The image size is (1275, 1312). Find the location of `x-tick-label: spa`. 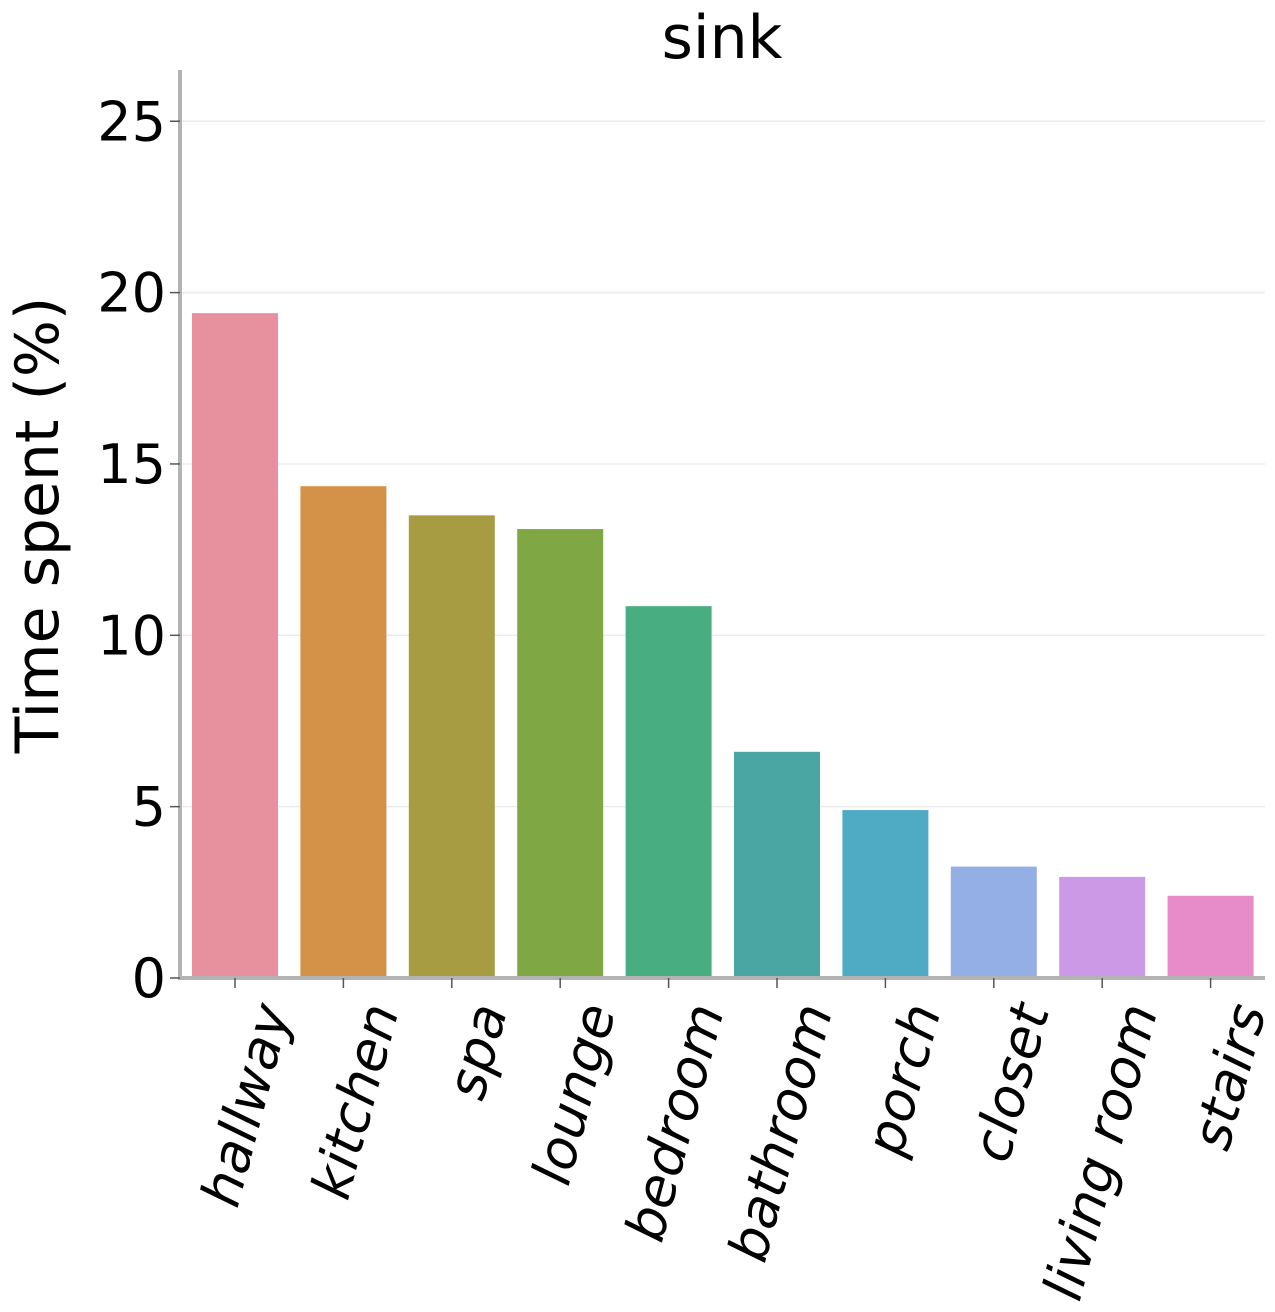

x-tick-label: spa is located at coordinates (477, 1051).